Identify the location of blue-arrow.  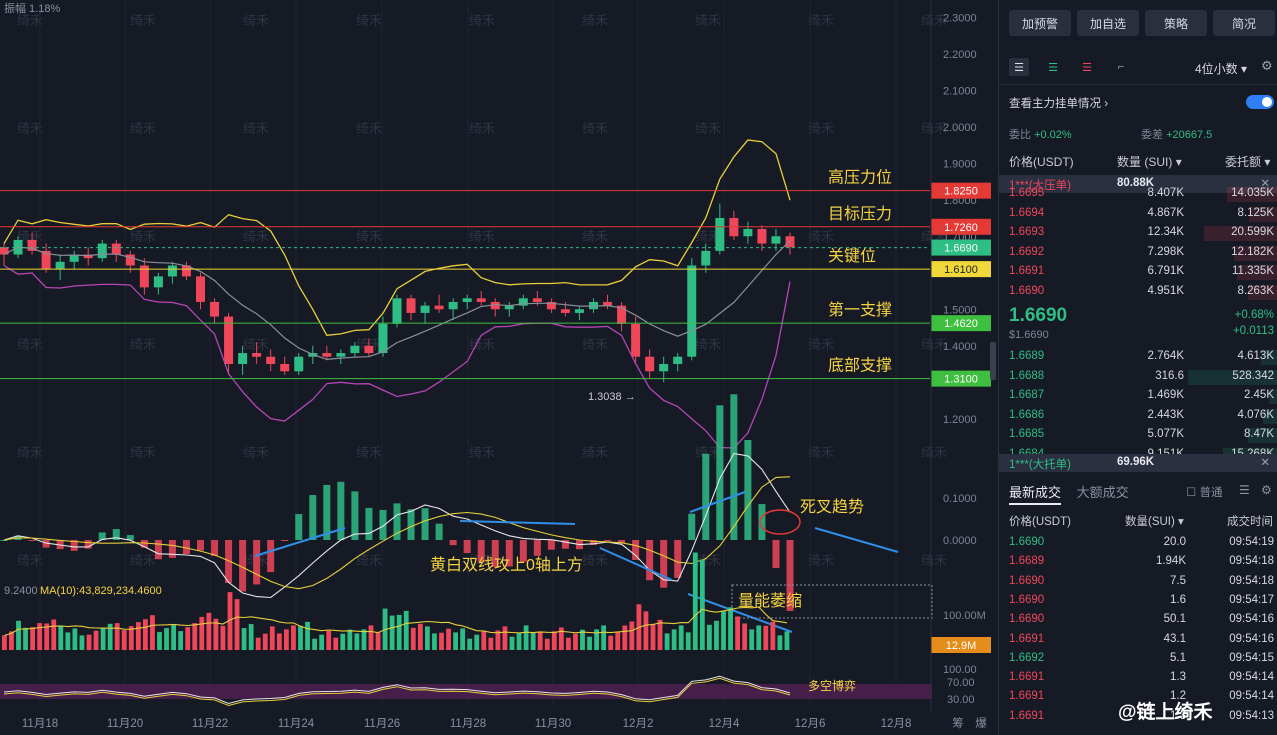
(517, 522).